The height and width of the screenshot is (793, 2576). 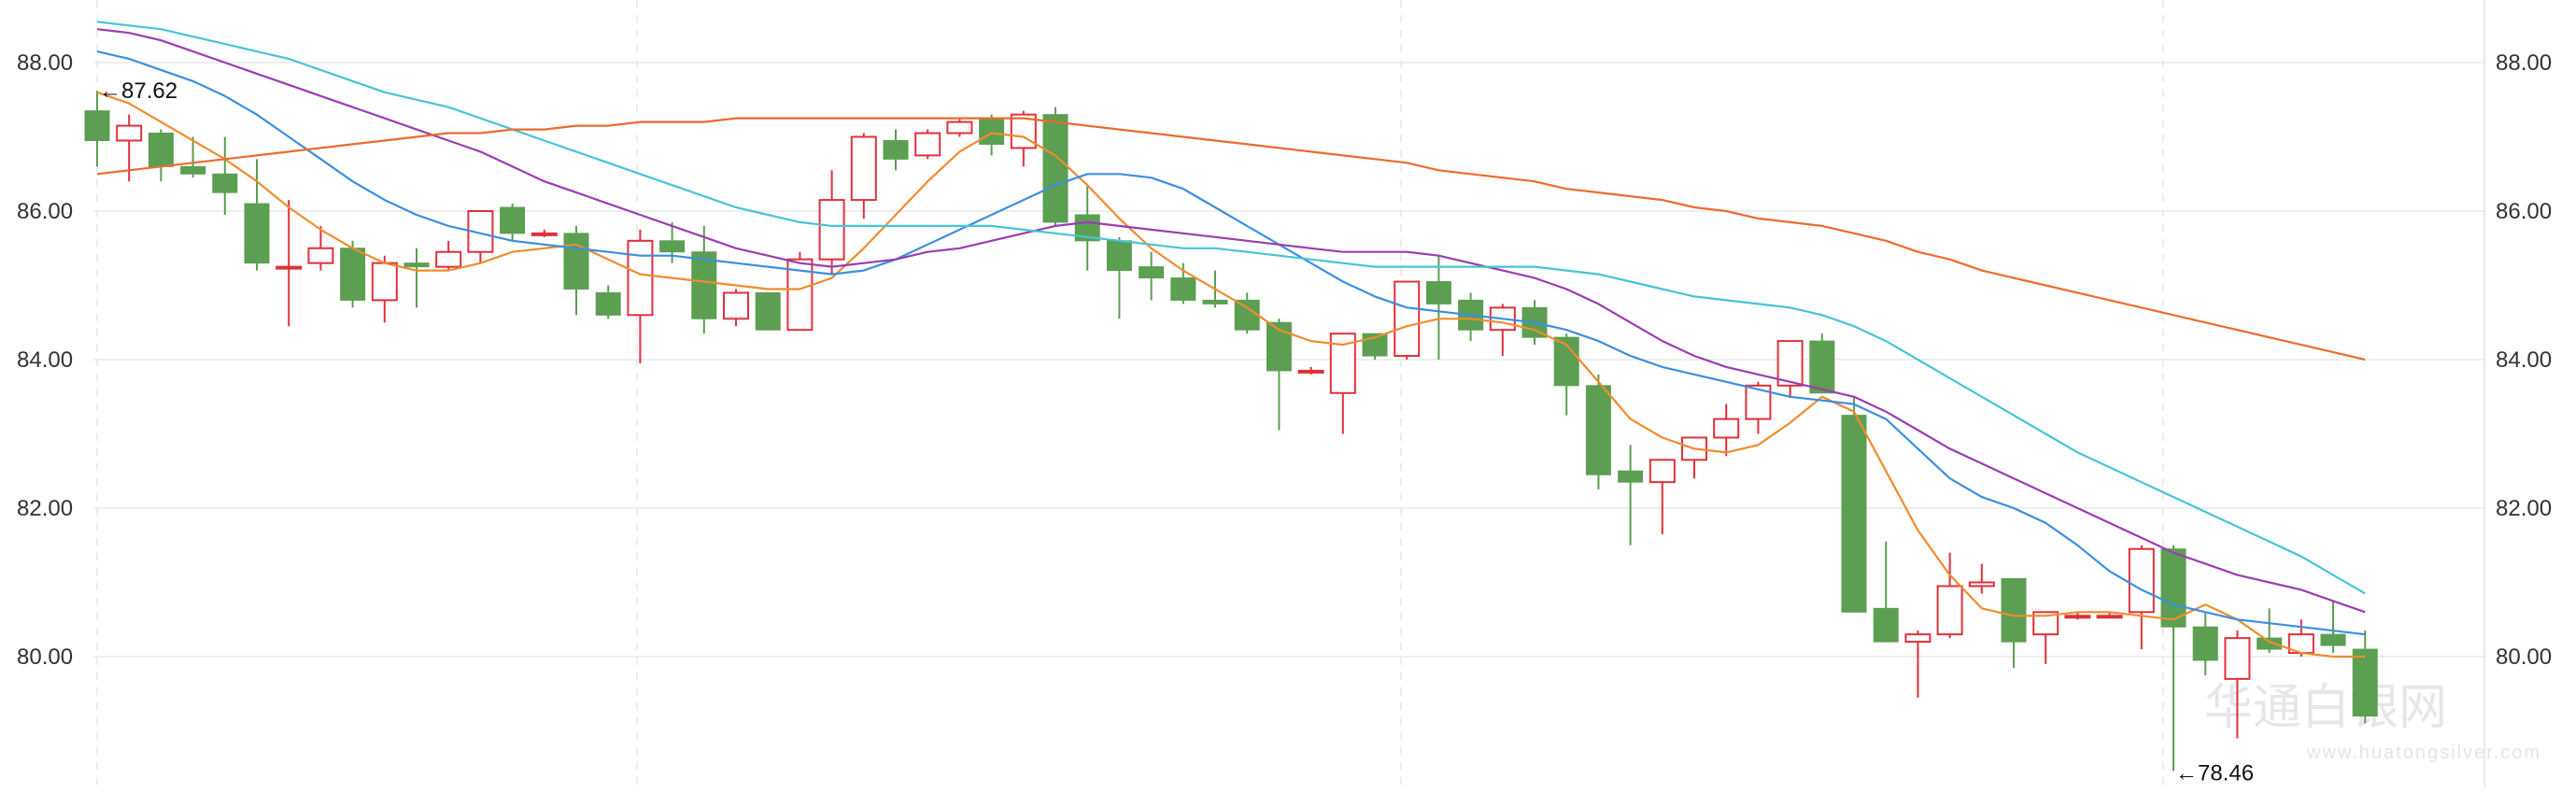 I want to click on watermark: 华通白银网 www.huatongsilver.com, so click(x=2372, y=722).